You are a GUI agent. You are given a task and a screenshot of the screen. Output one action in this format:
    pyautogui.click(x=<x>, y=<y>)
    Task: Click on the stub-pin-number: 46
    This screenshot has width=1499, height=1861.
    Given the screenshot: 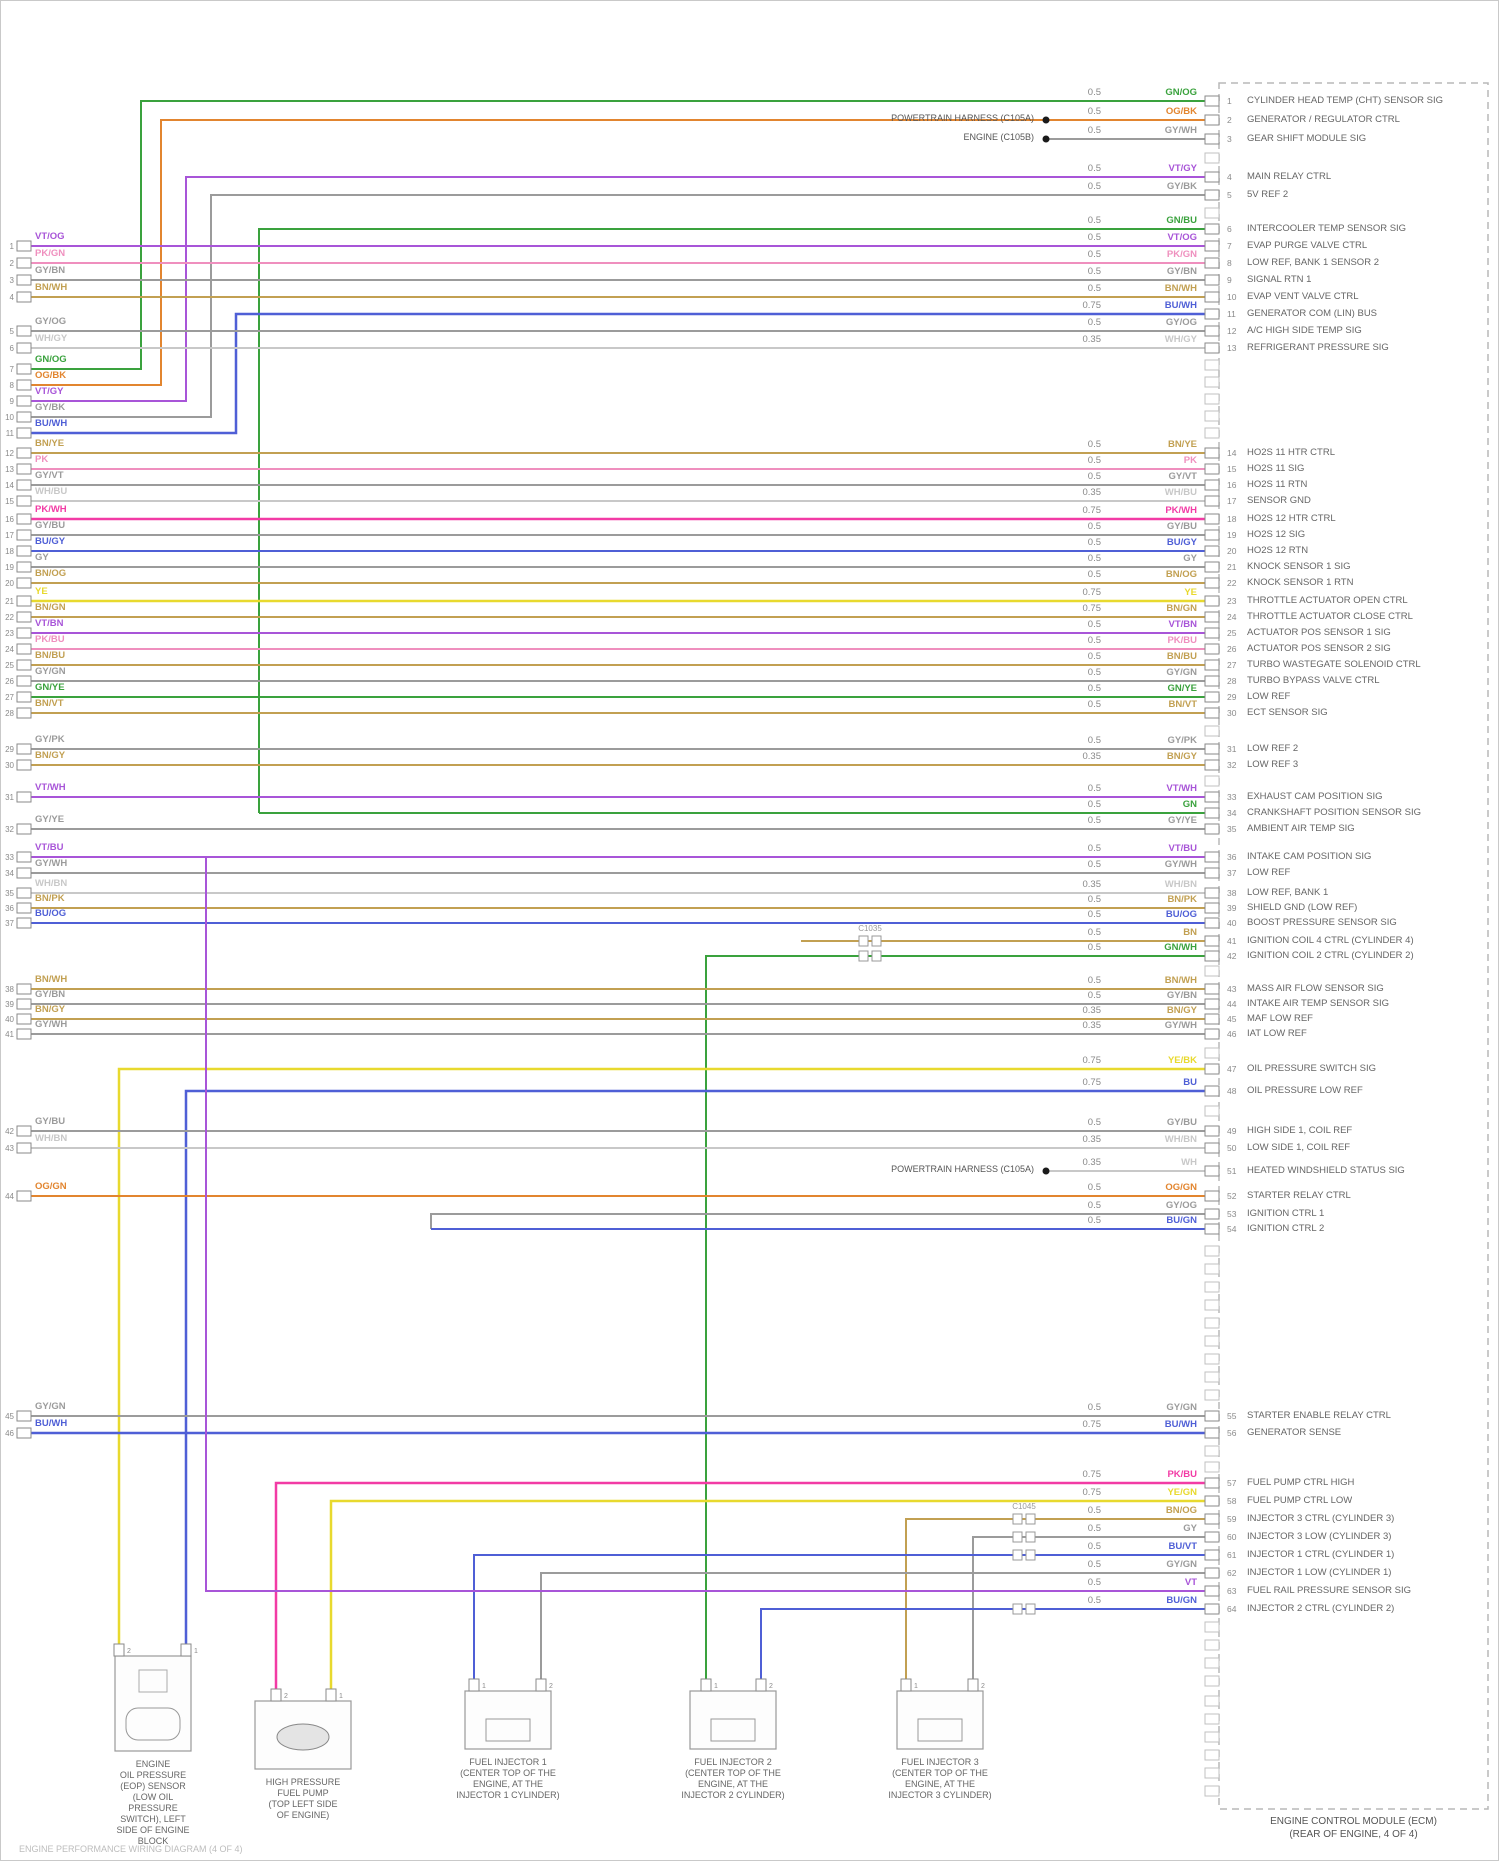 What is the action you would take?
    pyautogui.click(x=9, y=1433)
    